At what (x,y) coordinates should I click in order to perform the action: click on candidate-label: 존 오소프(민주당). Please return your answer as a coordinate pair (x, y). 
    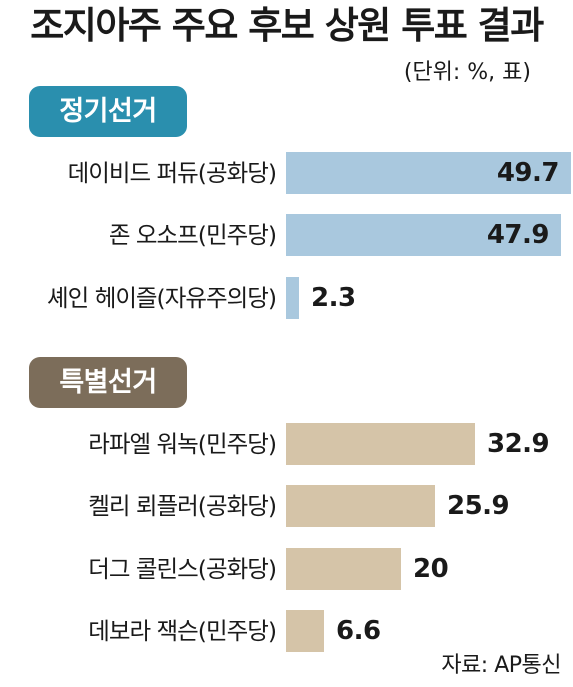
    Looking at the image, I should click on (192, 235).